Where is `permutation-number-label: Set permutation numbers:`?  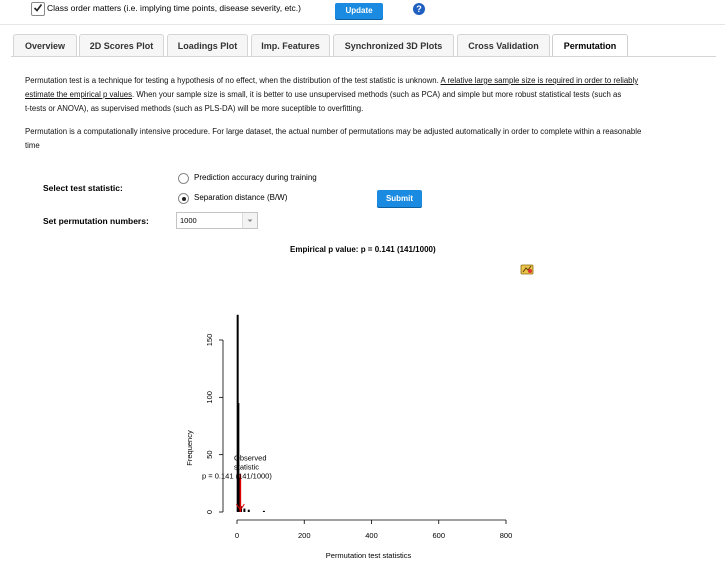
permutation-number-label: Set permutation numbers: is located at coordinates (96, 221).